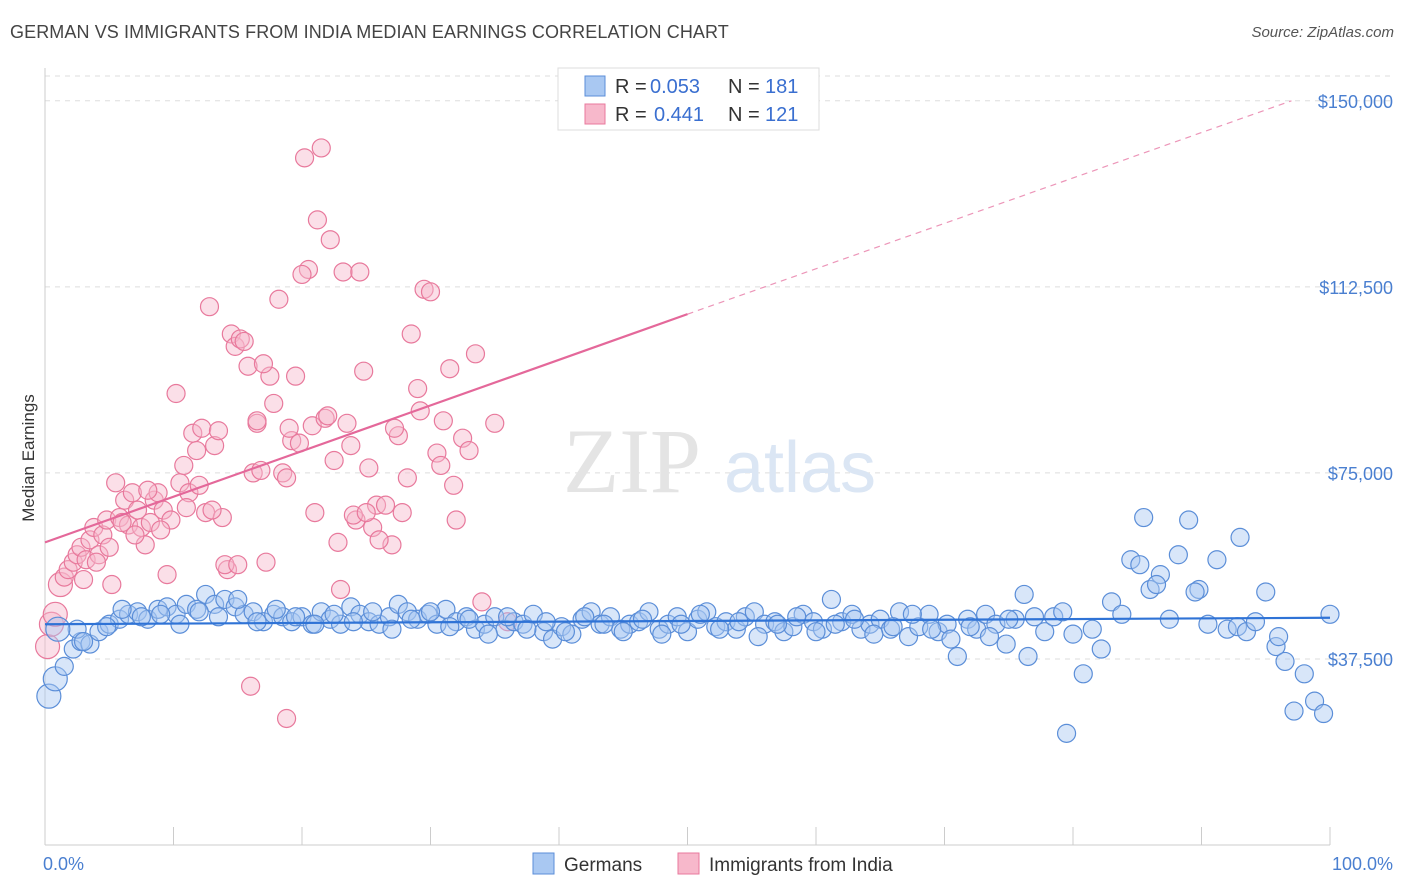 The height and width of the screenshot is (892, 1406). I want to click on legend-n-label-1: N =, so click(744, 87).